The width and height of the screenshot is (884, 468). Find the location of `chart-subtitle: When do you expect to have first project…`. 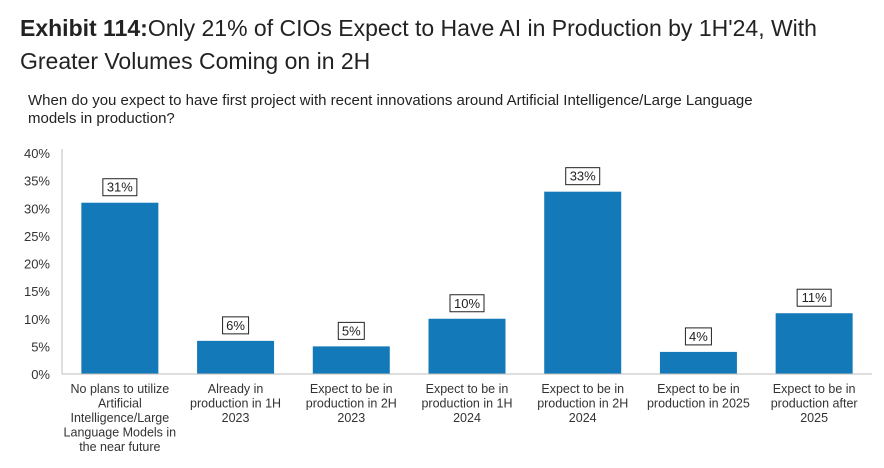

chart-subtitle: When do you expect to have first project… is located at coordinates (390, 109).